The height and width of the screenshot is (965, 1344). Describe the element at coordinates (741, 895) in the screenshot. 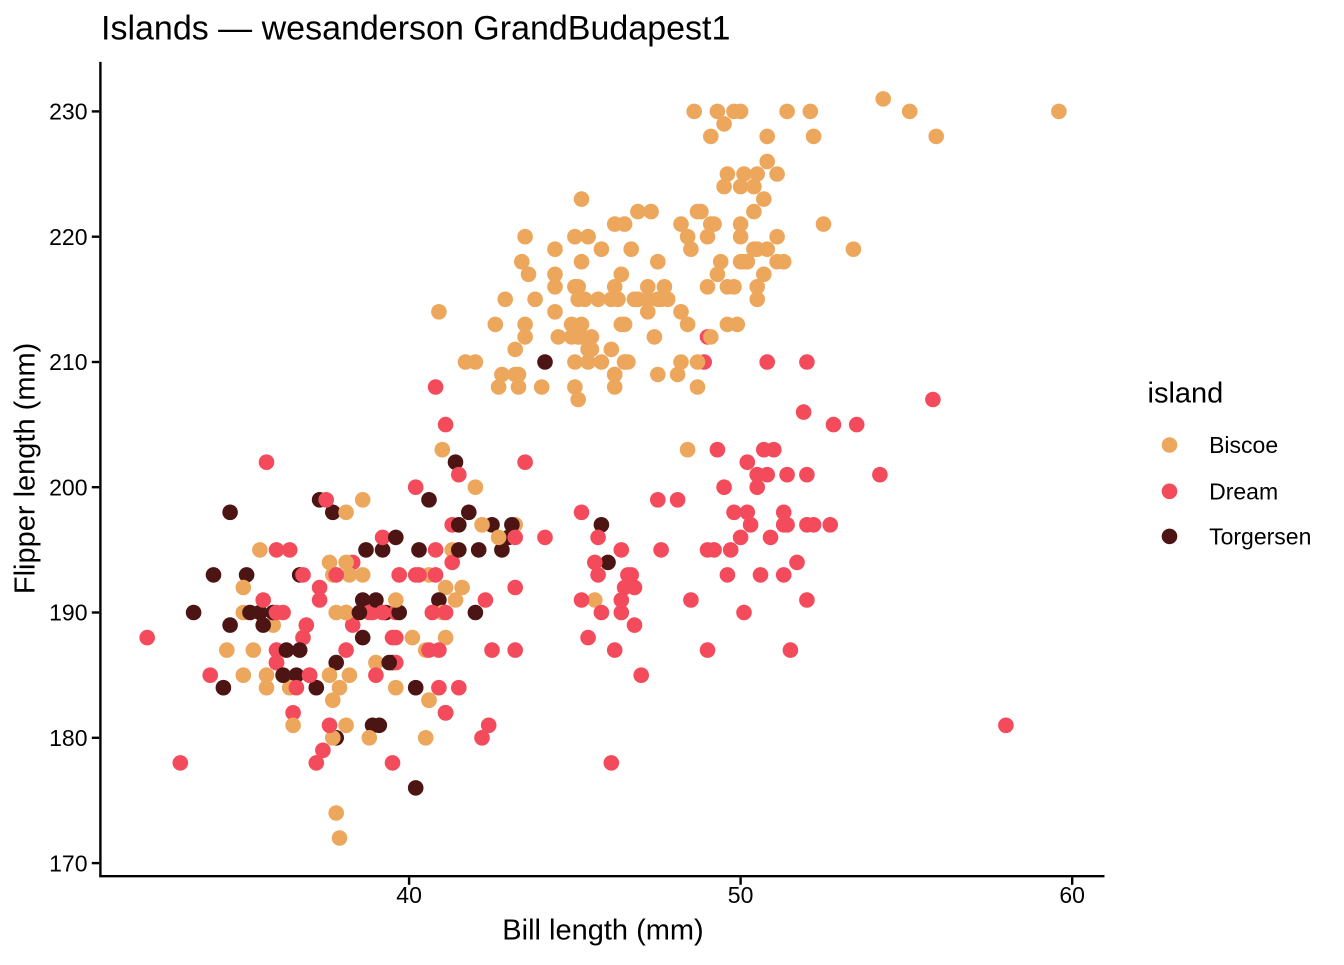

I see `svg-text: 50` at that location.